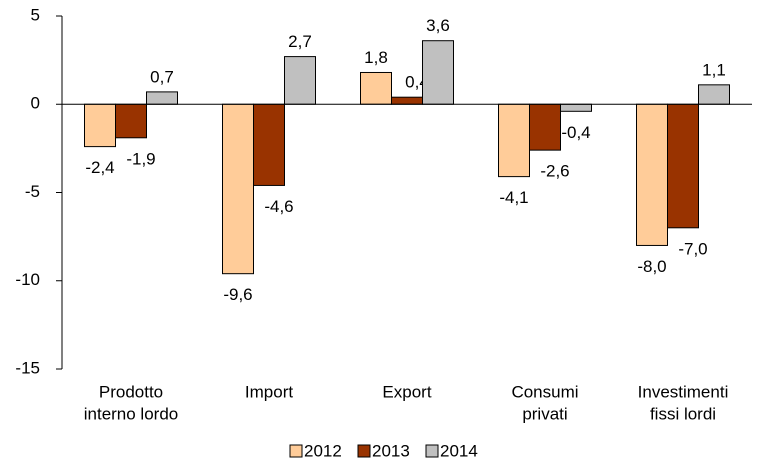 The image size is (757, 464). Describe the element at coordinates (692, 248) in the screenshot. I see `value-label: -7,0` at that location.